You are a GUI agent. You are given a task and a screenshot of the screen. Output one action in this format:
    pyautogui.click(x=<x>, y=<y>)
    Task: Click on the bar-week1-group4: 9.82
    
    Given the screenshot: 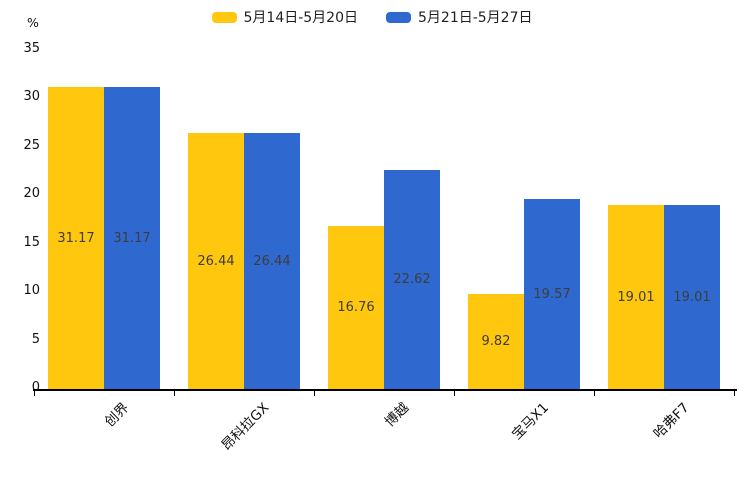 What is the action you would take?
    pyautogui.click(x=496, y=341)
    